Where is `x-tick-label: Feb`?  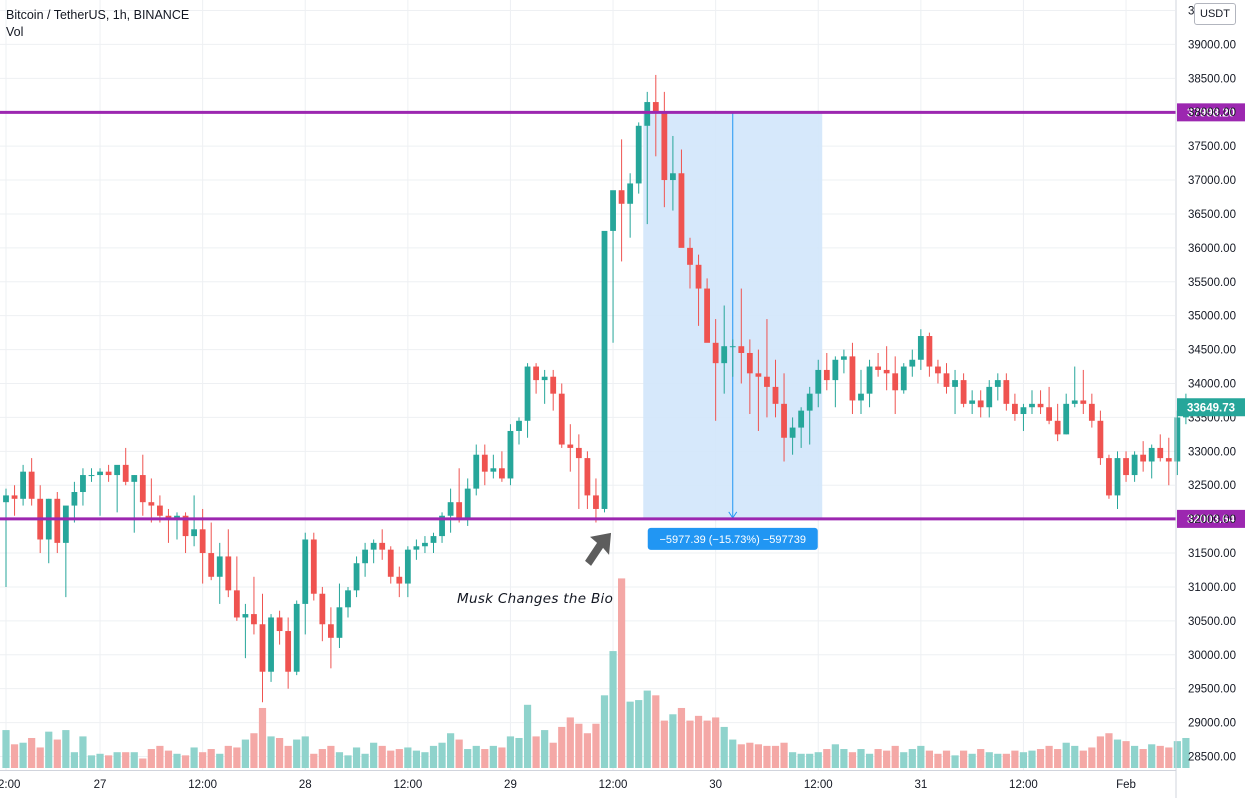 x-tick-label: Feb is located at coordinates (1126, 785).